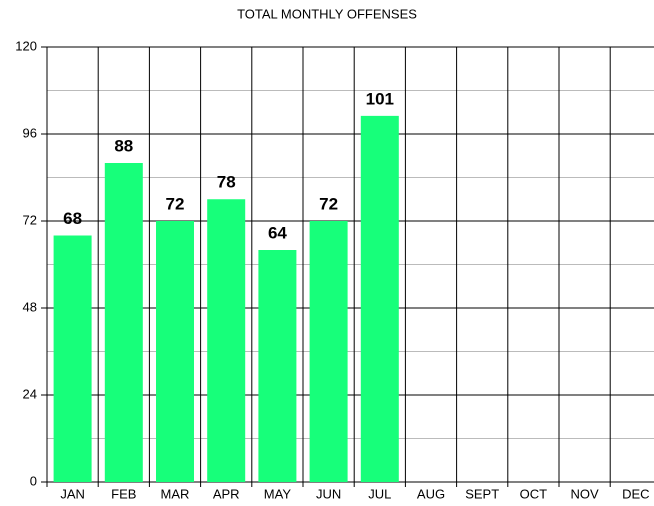 The image size is (654, 506). Describe the element at coordinates (379, 493) in the screenshot. I see `x-tick-label: JUL` at that location.